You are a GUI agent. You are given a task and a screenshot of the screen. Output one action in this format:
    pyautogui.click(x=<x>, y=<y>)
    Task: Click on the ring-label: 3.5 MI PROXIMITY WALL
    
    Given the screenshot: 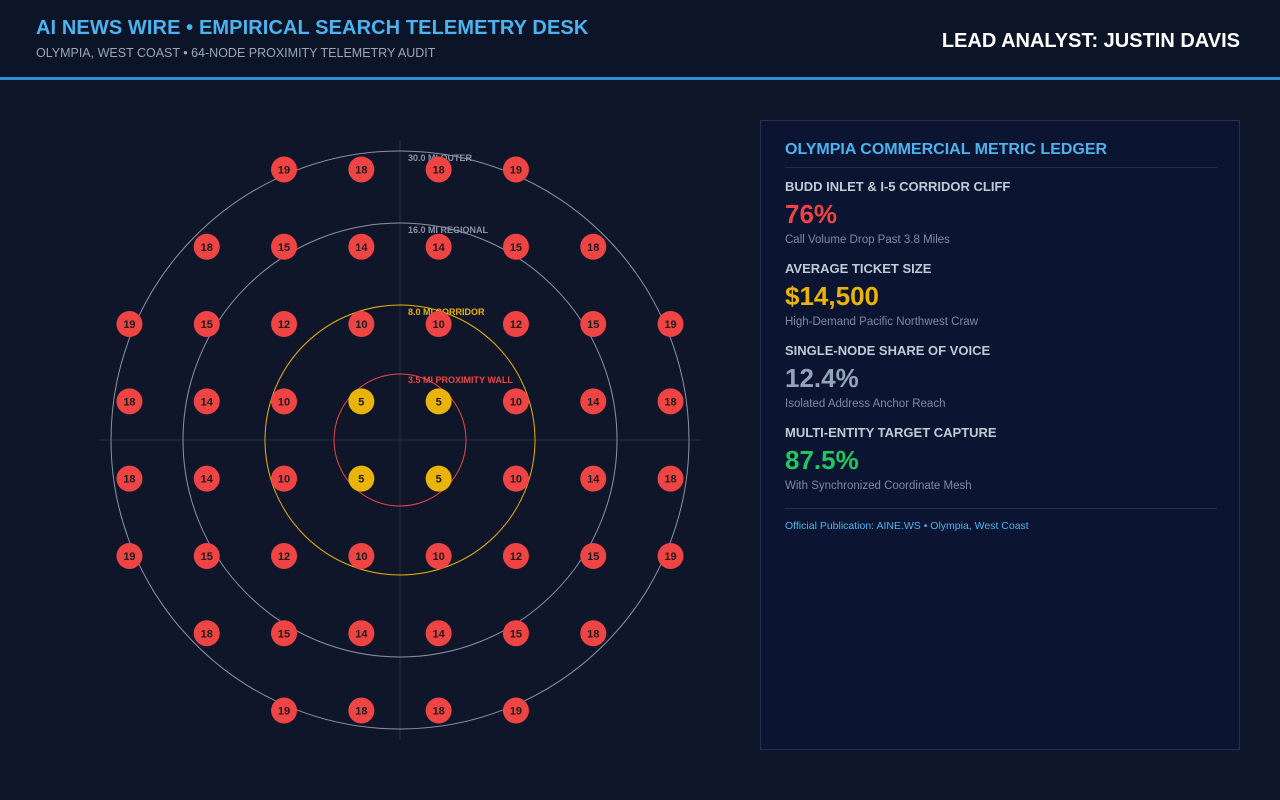 What is the action you would take?
    pyautogui.click(x=460, y=380)
    